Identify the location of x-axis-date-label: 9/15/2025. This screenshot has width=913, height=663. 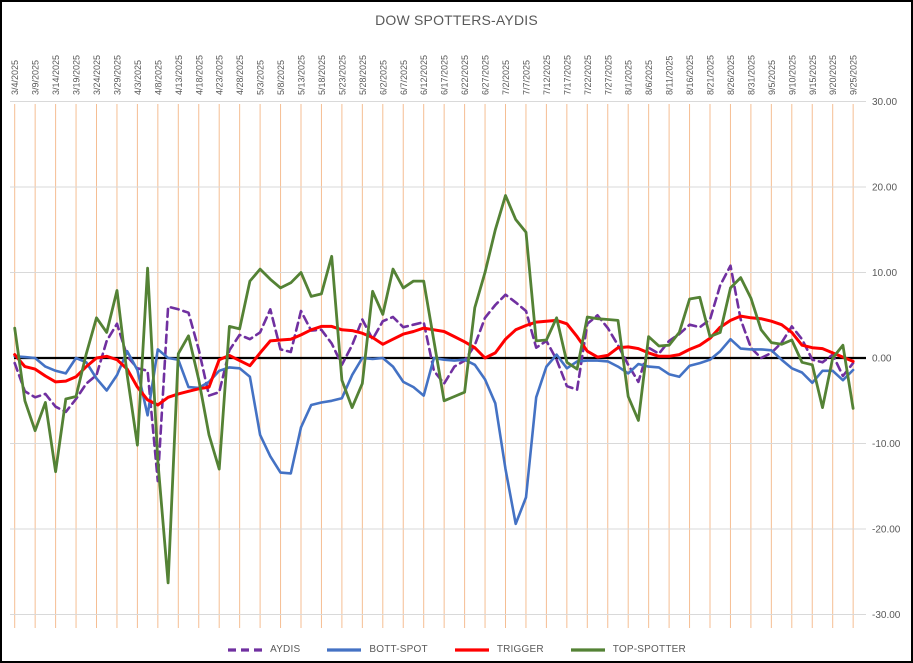
(813, 75).